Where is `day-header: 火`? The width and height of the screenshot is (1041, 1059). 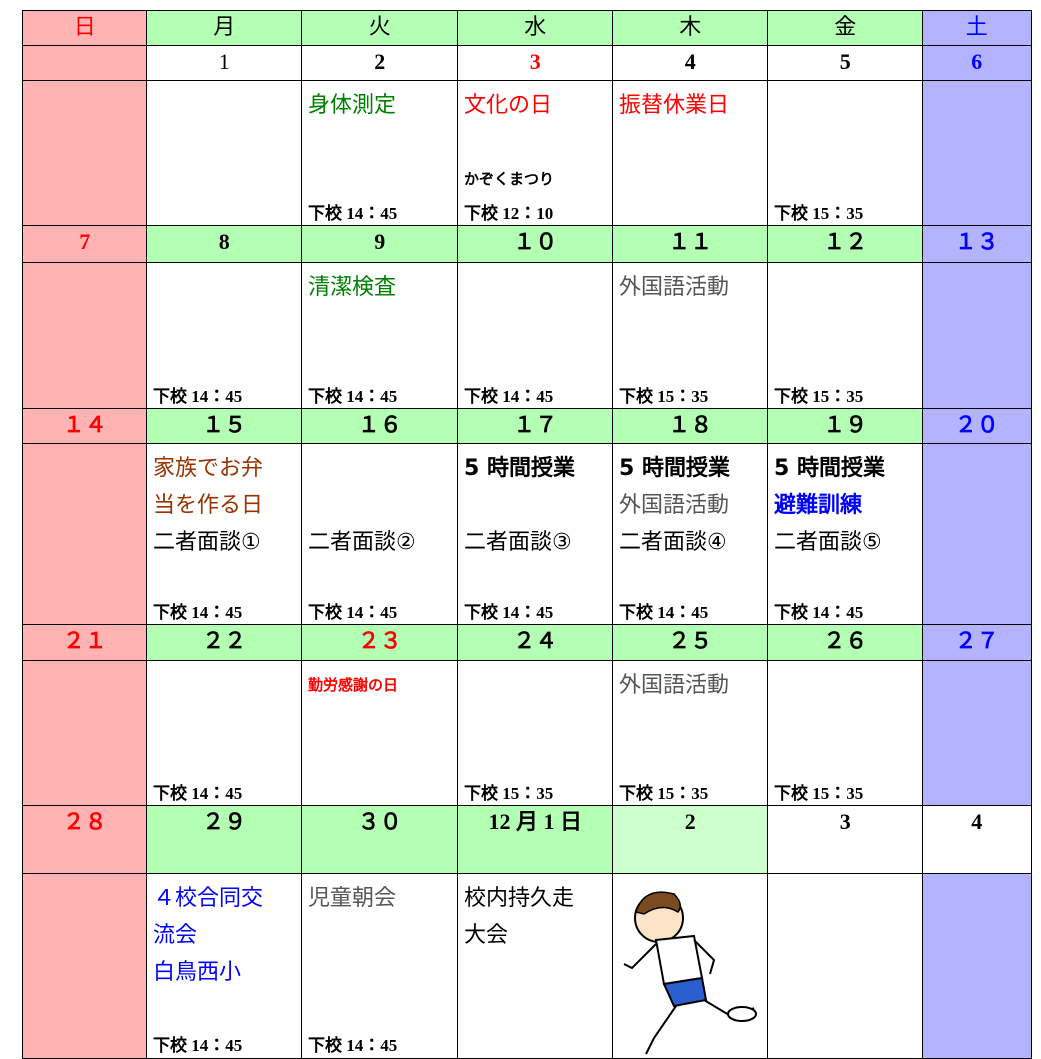
day-header: 火 is located at coordinates (380, 28).